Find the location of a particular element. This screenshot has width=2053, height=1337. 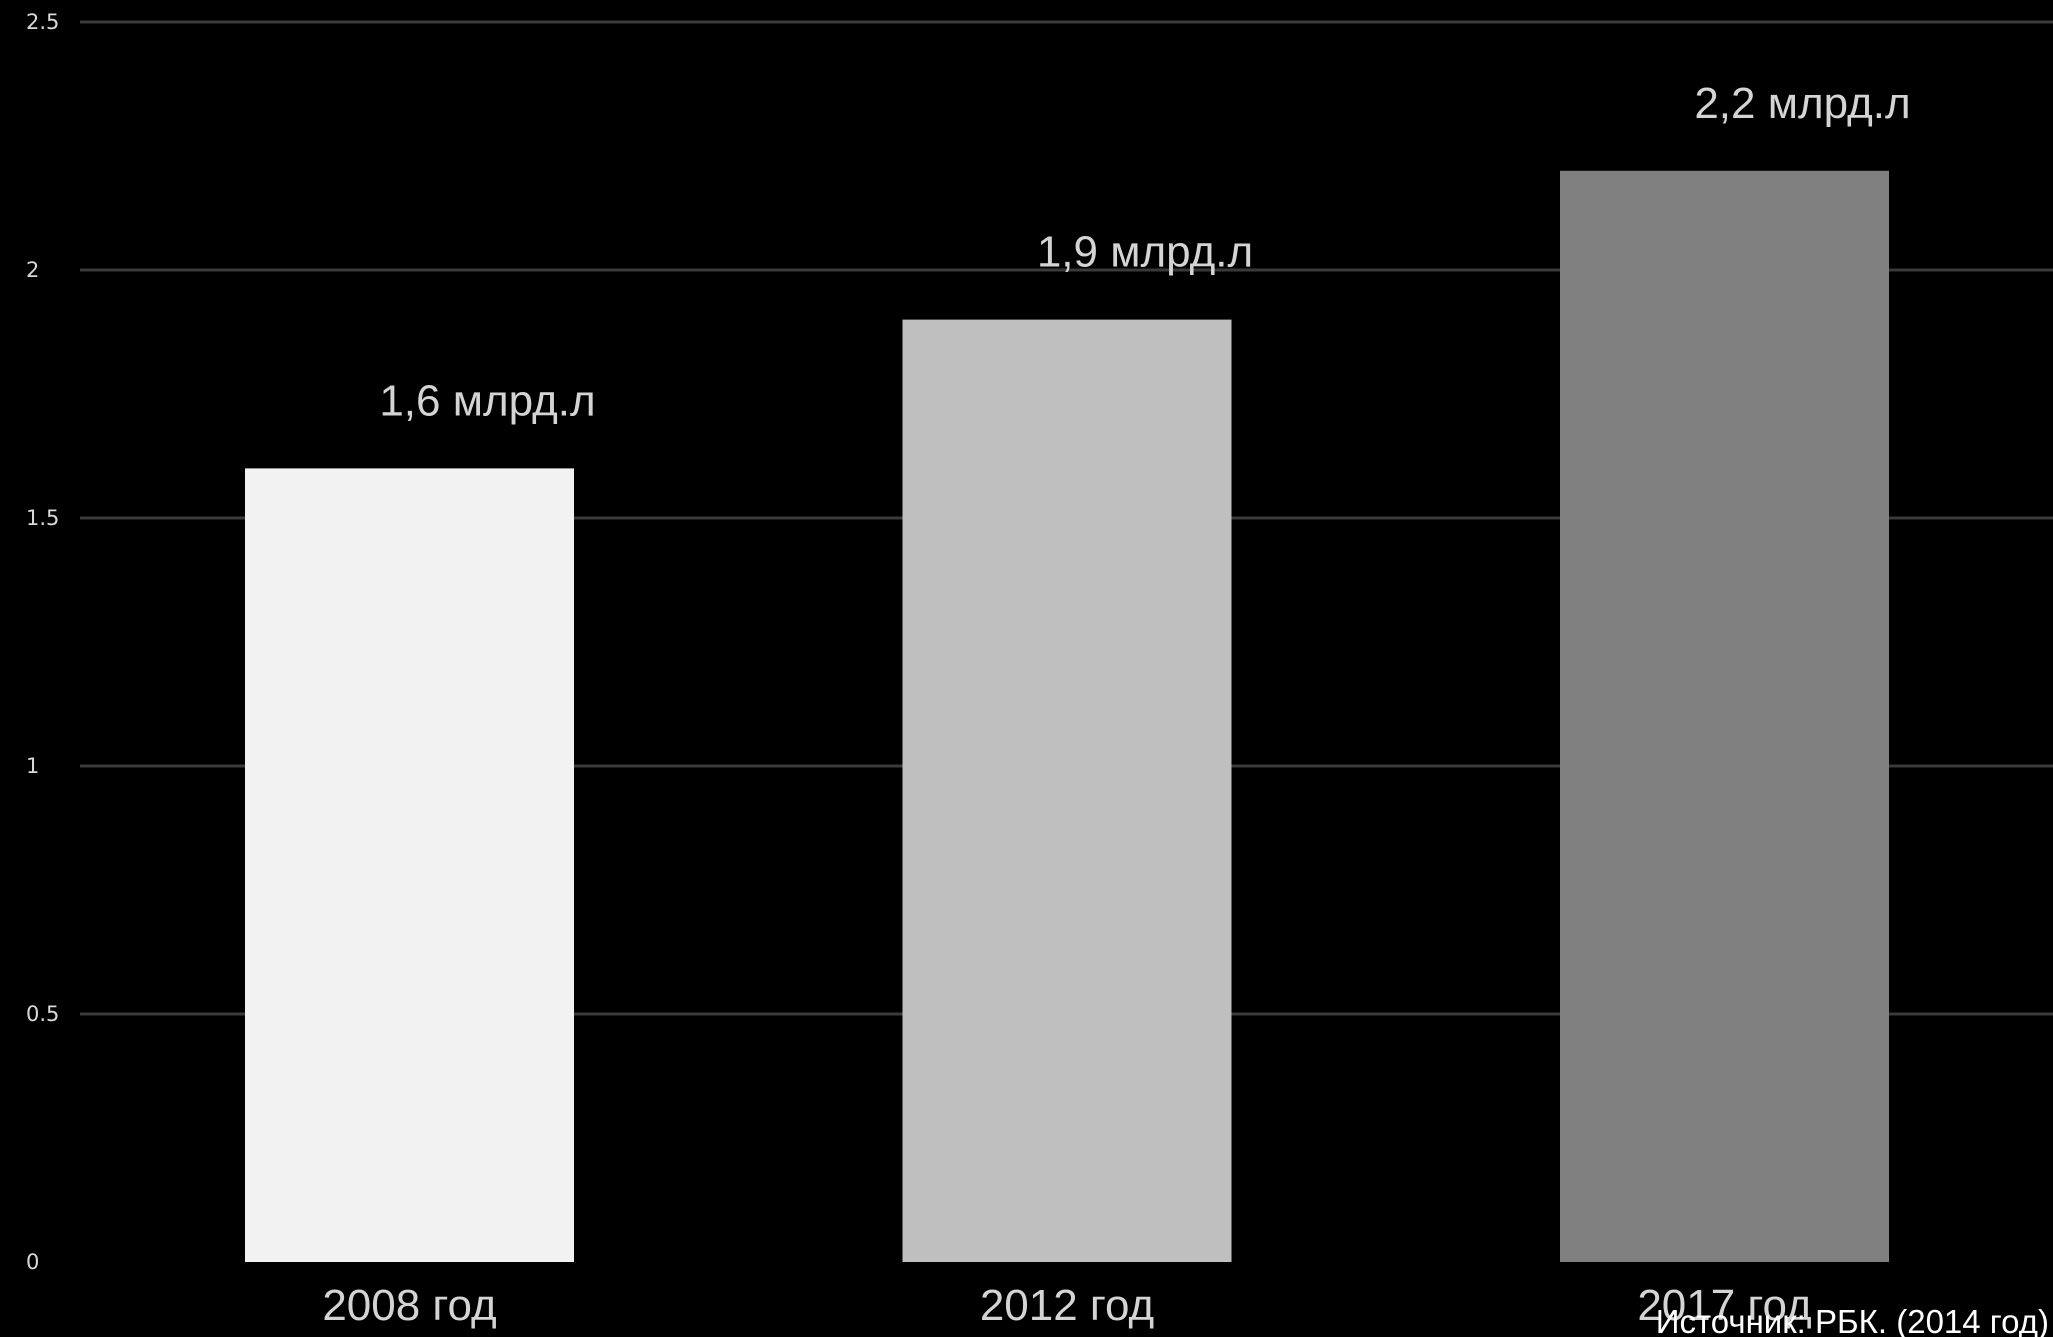

y-tick-label: 0.5 is located at coordinates (42, 1014).